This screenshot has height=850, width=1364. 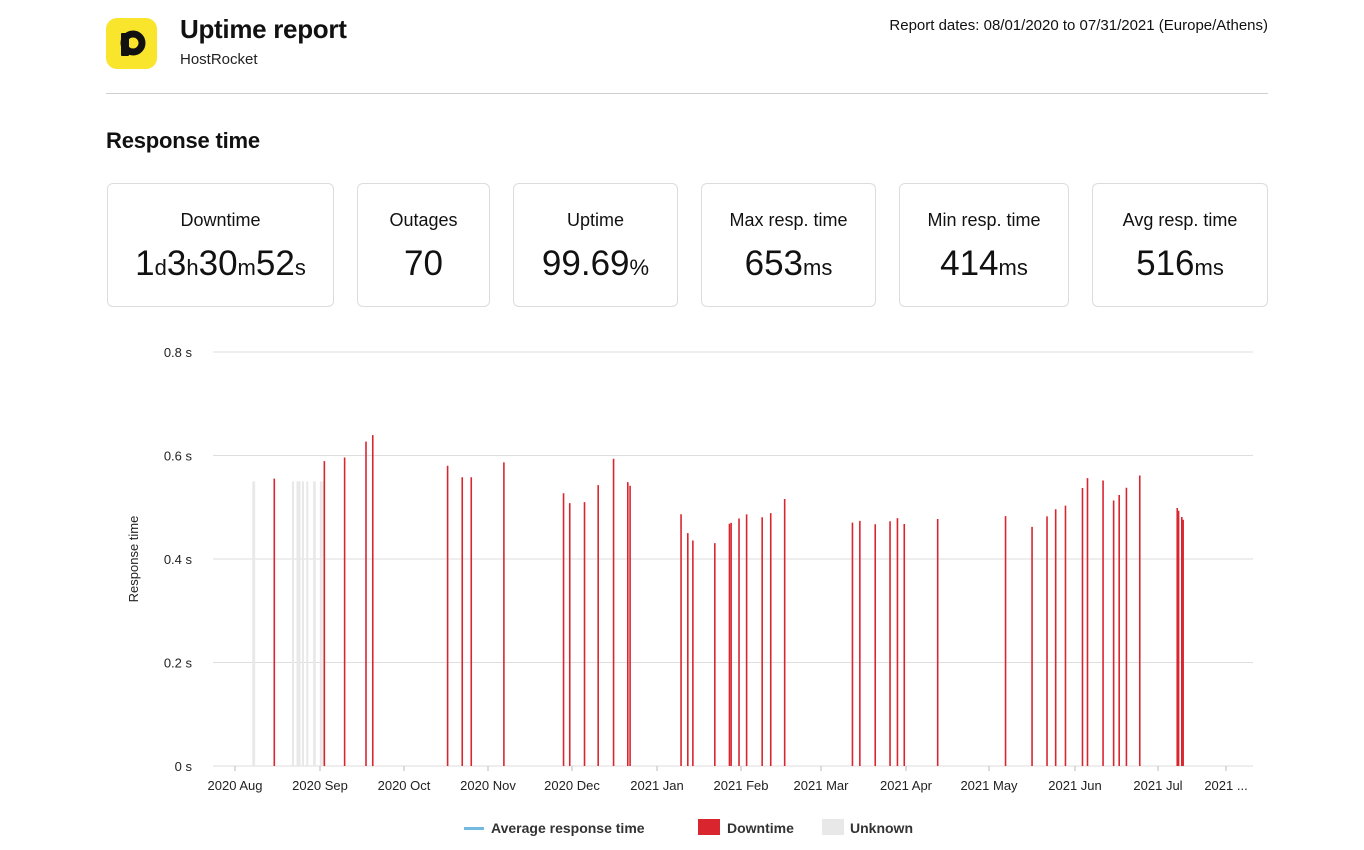 I want to click on x-tick-label: 2021 Jan, so click(x=657, y=785).